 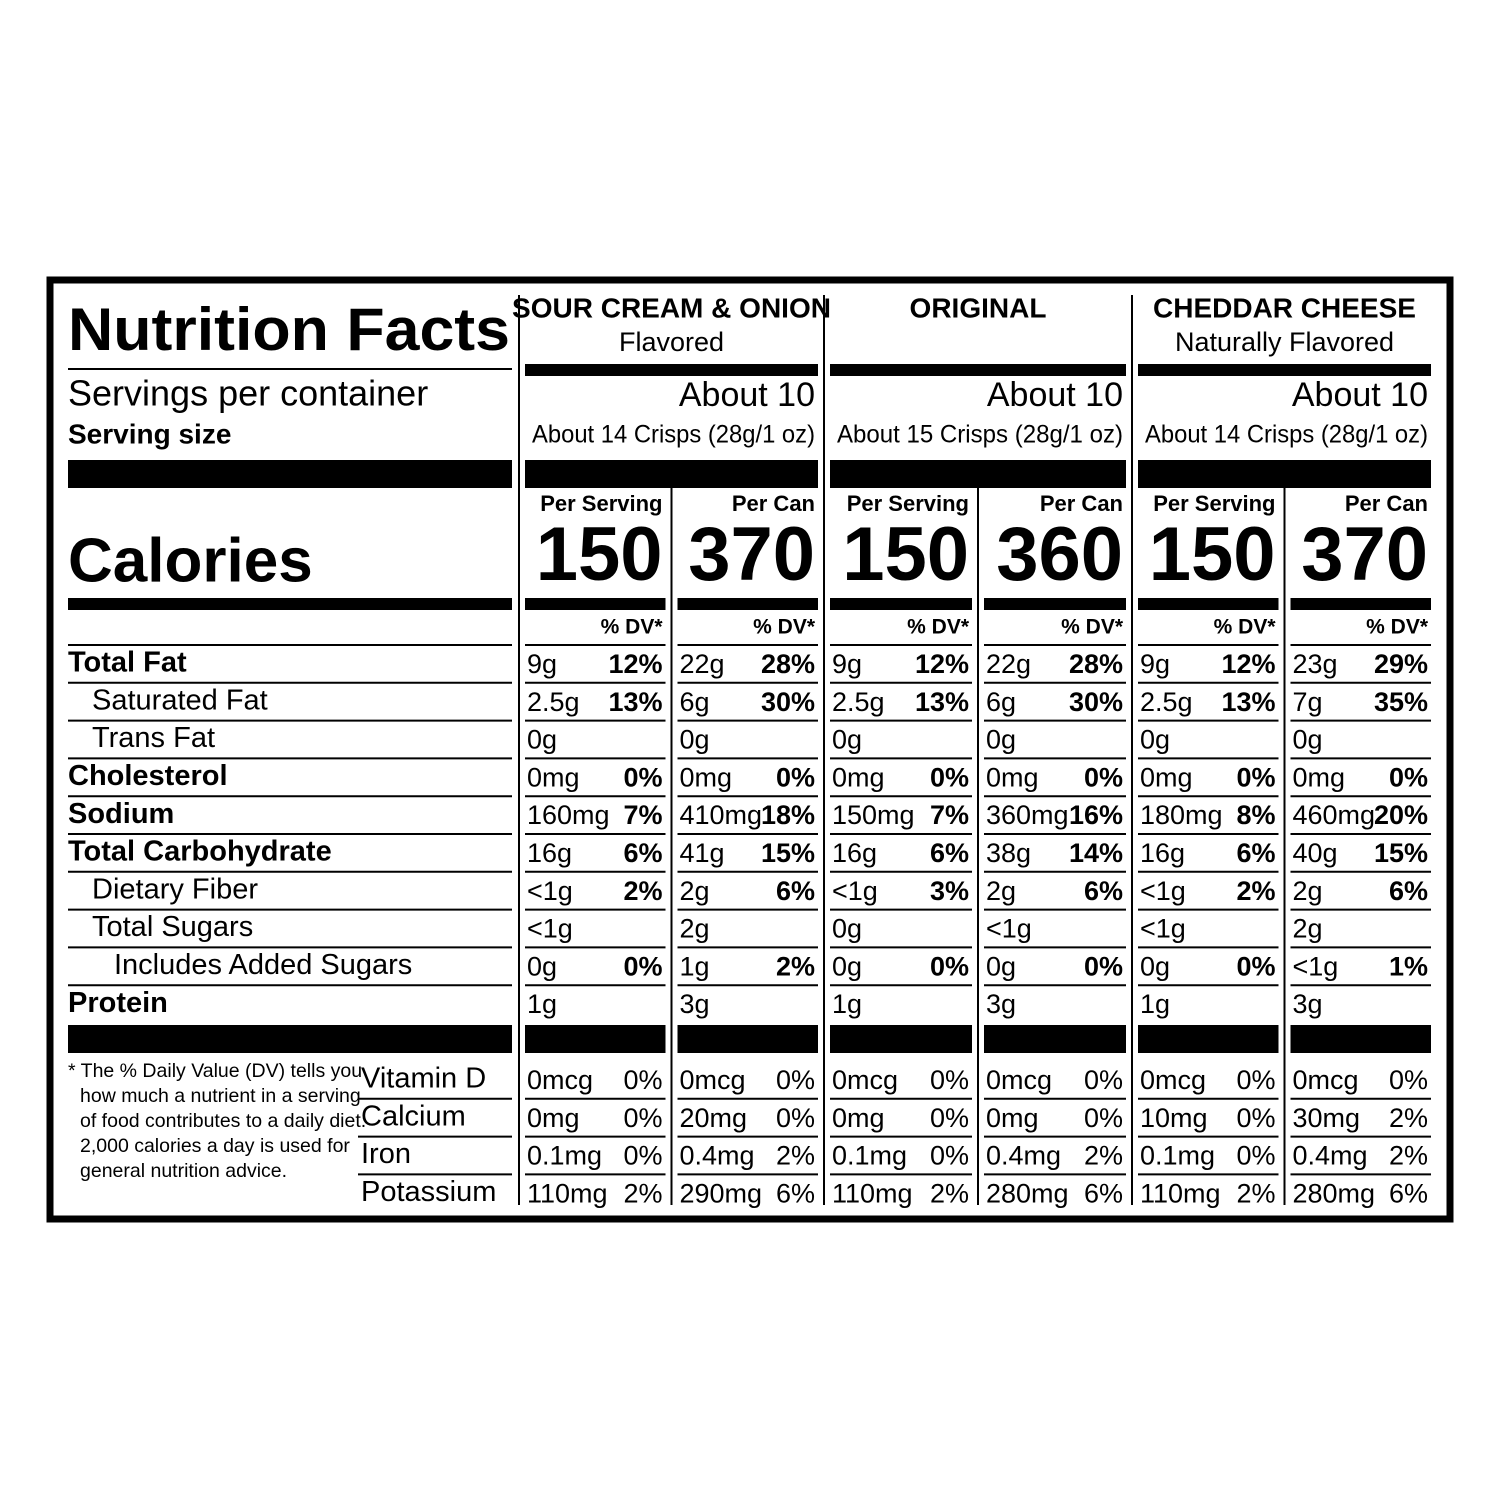 I want to click on vitamin-amount: 20mg, so click(x=714, y=1118).